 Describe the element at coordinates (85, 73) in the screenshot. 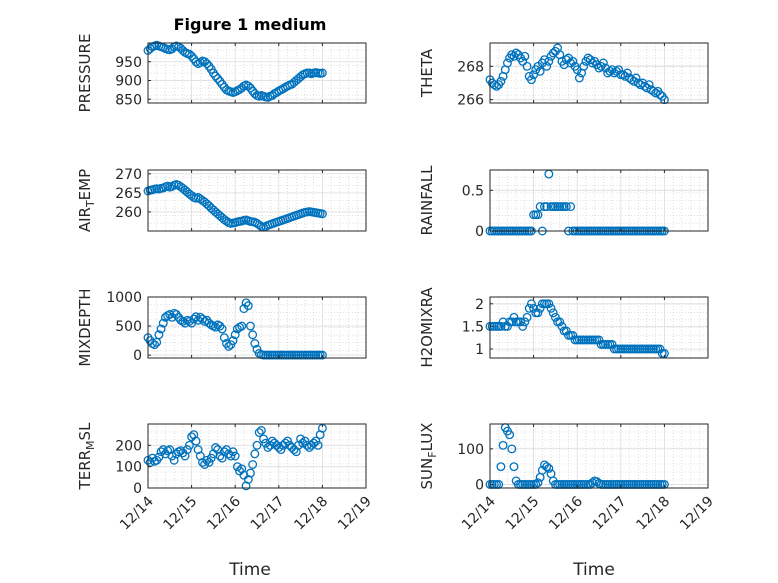

I see `y-axis-label: PRESSURE` at that location.